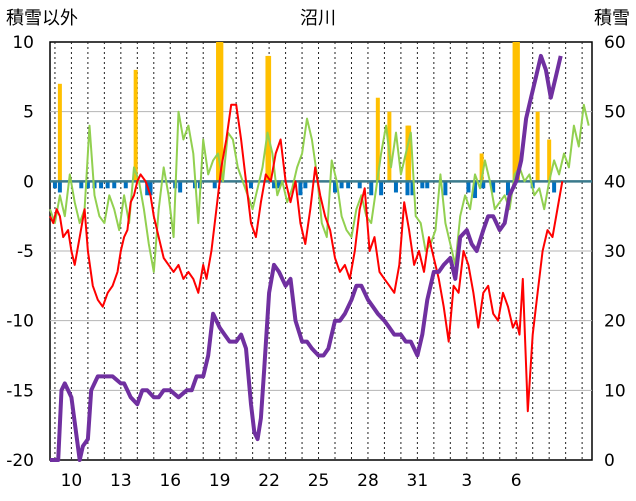 The width and height of the screenshot is (636, 501). Describe the element at coordinates (28, 182) in the screenshot. I see `left-tick-label: 0` at that location.